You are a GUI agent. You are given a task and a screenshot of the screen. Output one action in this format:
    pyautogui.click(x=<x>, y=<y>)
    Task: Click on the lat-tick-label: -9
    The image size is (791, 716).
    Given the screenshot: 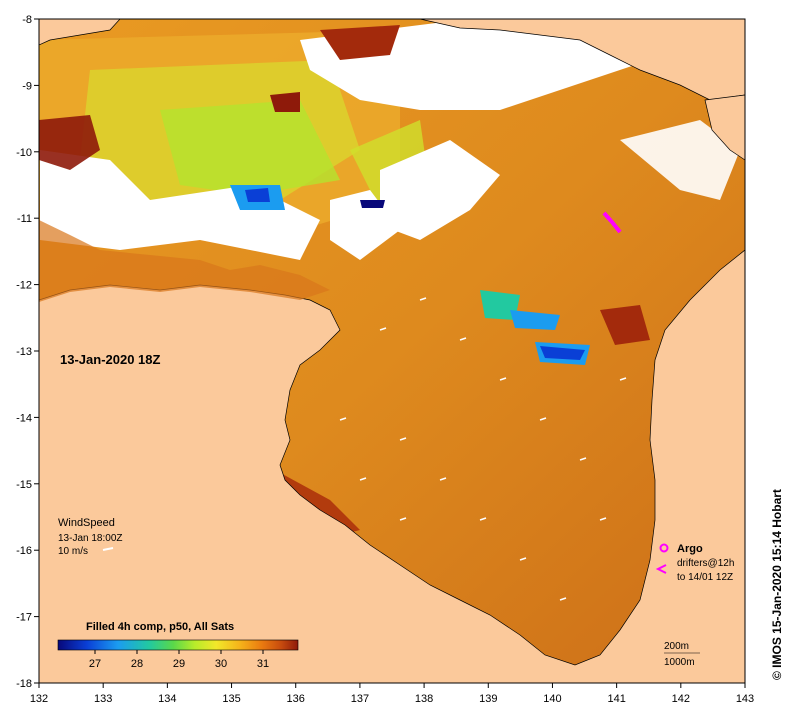 What is the action you would take?
    pyautogui.click(x=27, y=86)
    